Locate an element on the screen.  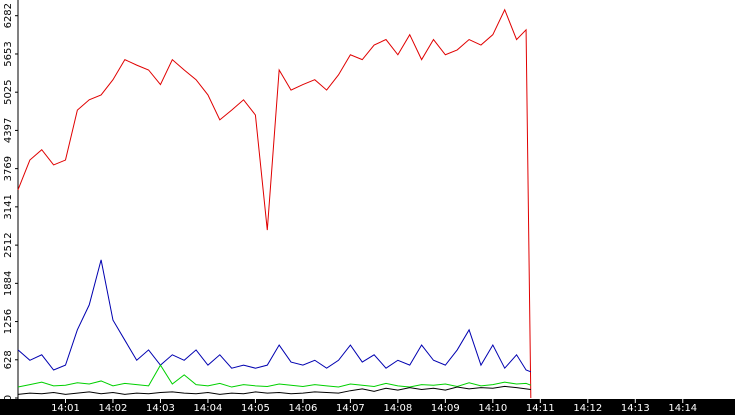
y-tick-label: 1256 is located at coordinates (8, 321).